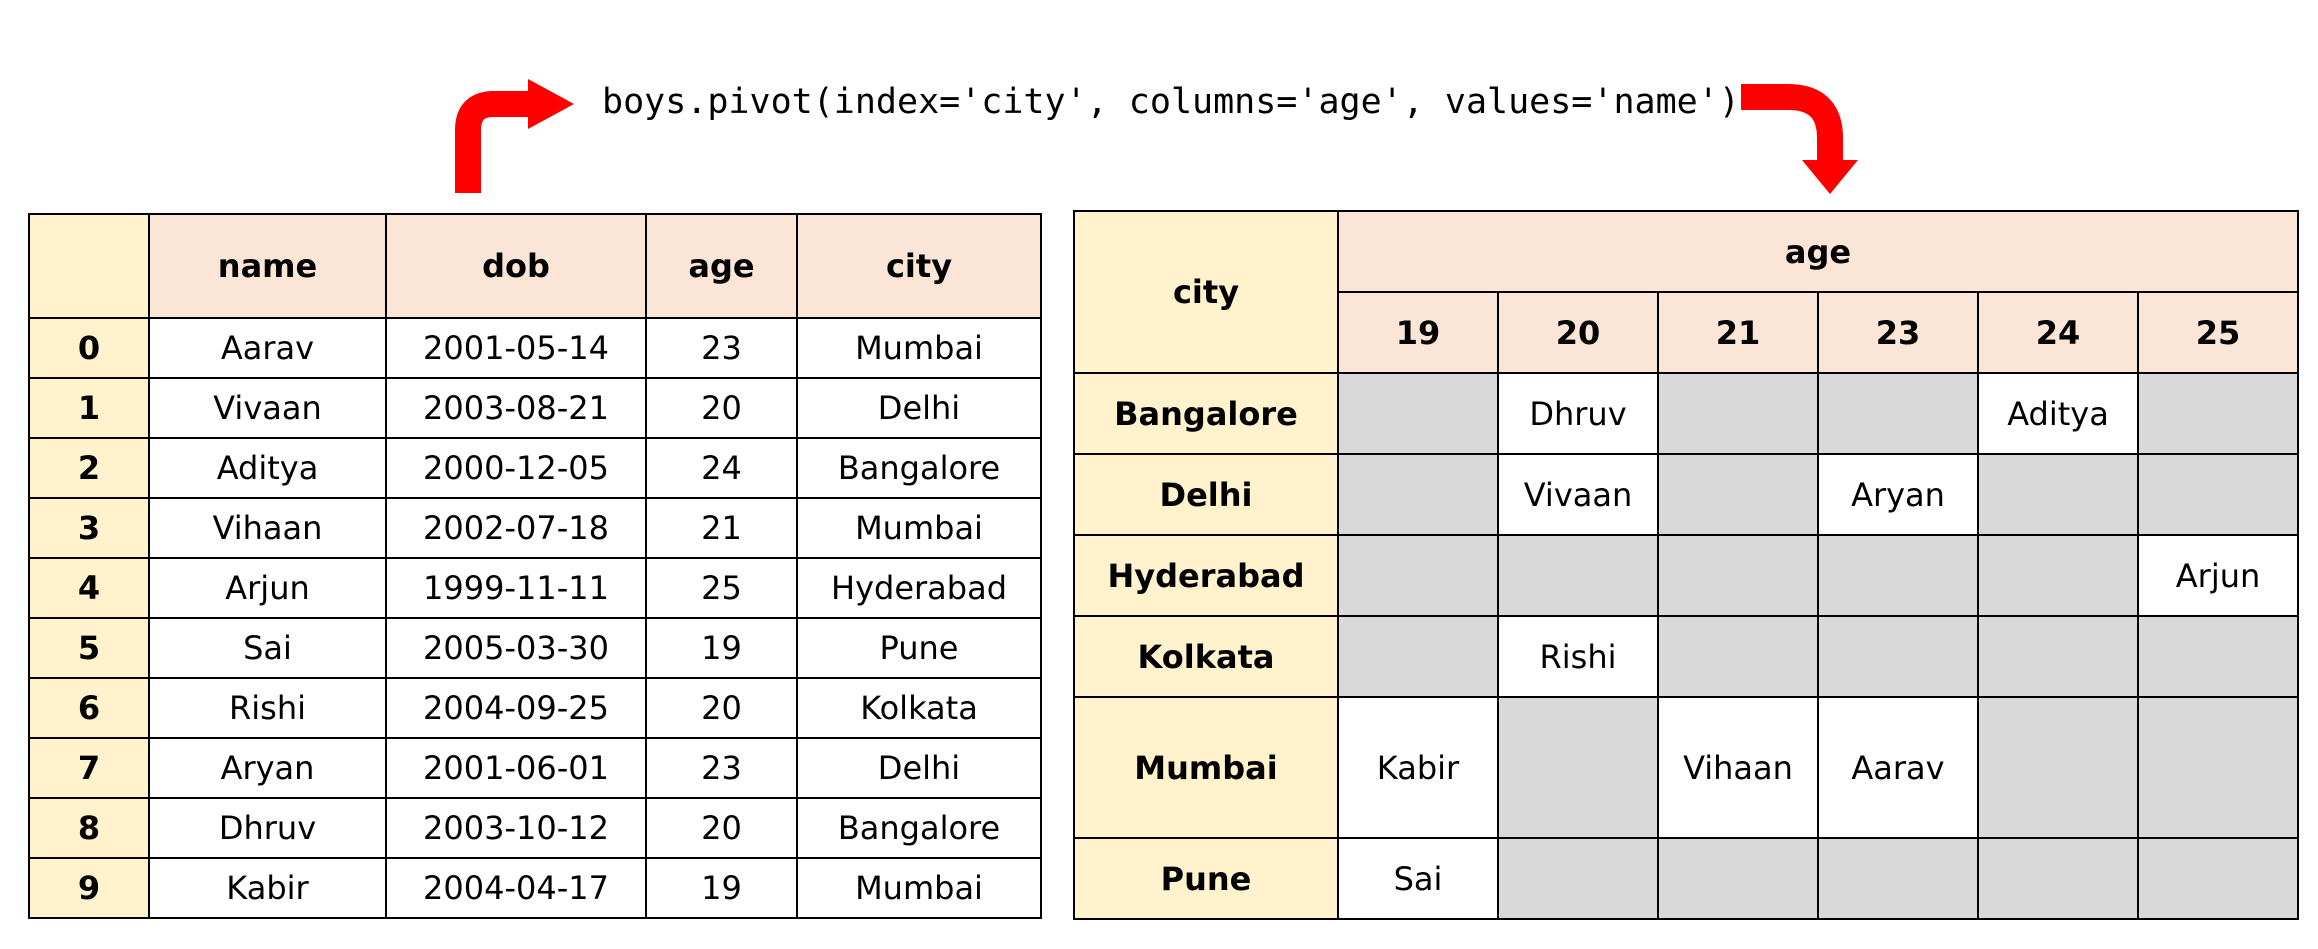 This screenshot has height=949, width=2318. I want to click on table-row: 3 Vihaan 2002-07-18 21 Mumbai, so click(535, 528).